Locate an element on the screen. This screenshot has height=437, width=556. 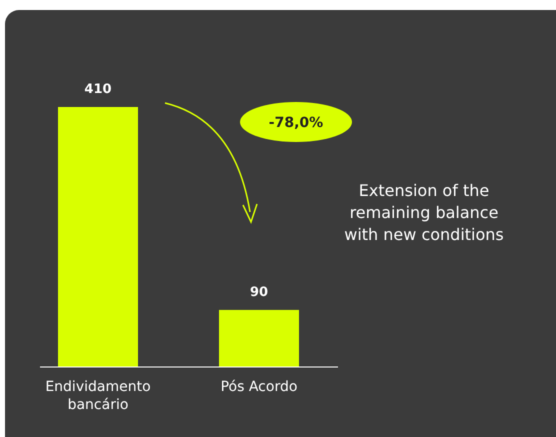
x-tick-label: Endividamento bancário is located at coordinates (98, 396).